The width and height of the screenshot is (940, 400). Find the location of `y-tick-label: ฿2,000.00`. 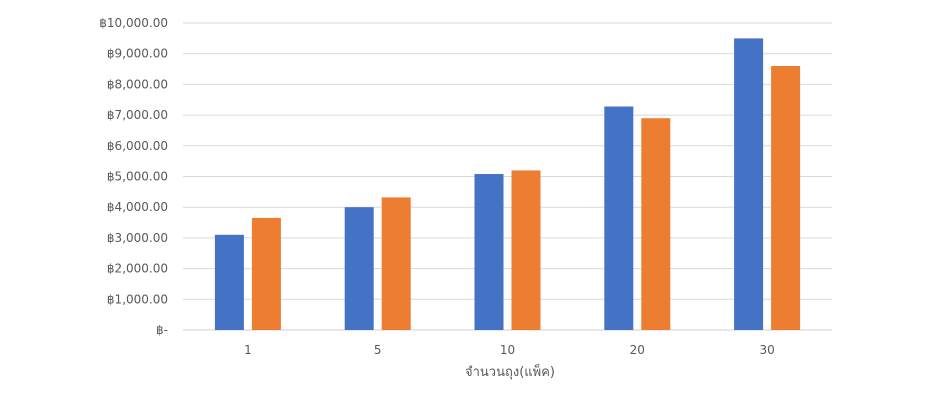

y-tick-label: ฿2,000.00 is located at coordinates (137, 269).